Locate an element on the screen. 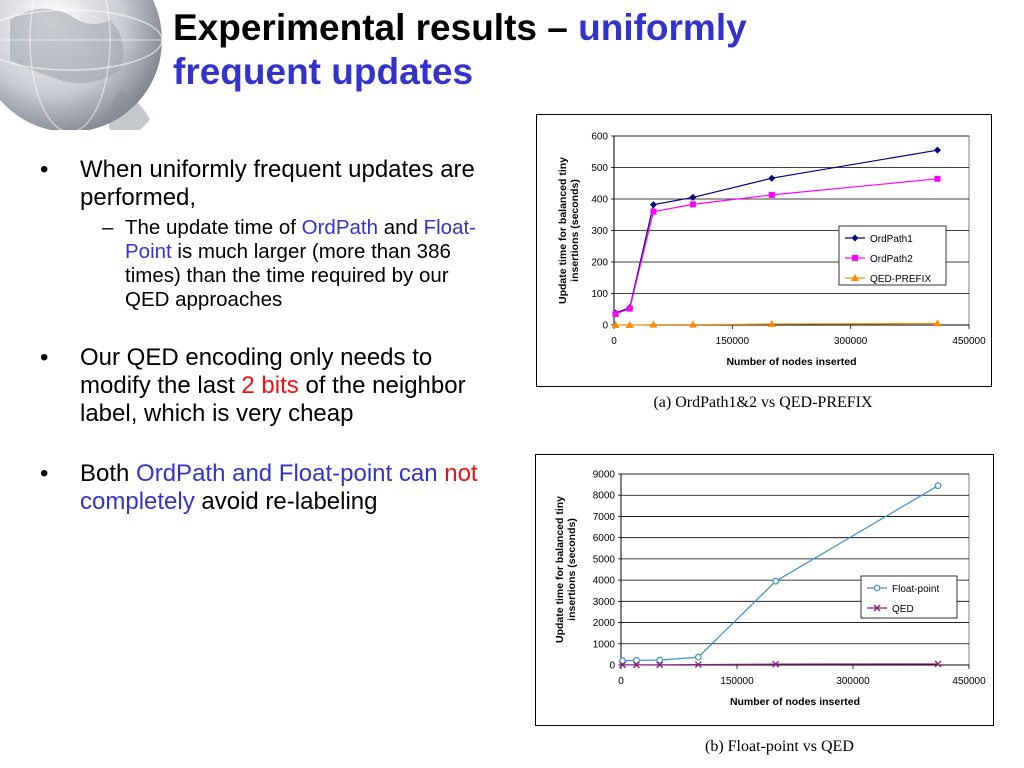  legend-label: QED-PREFIX is located at coordinates (900, 279).